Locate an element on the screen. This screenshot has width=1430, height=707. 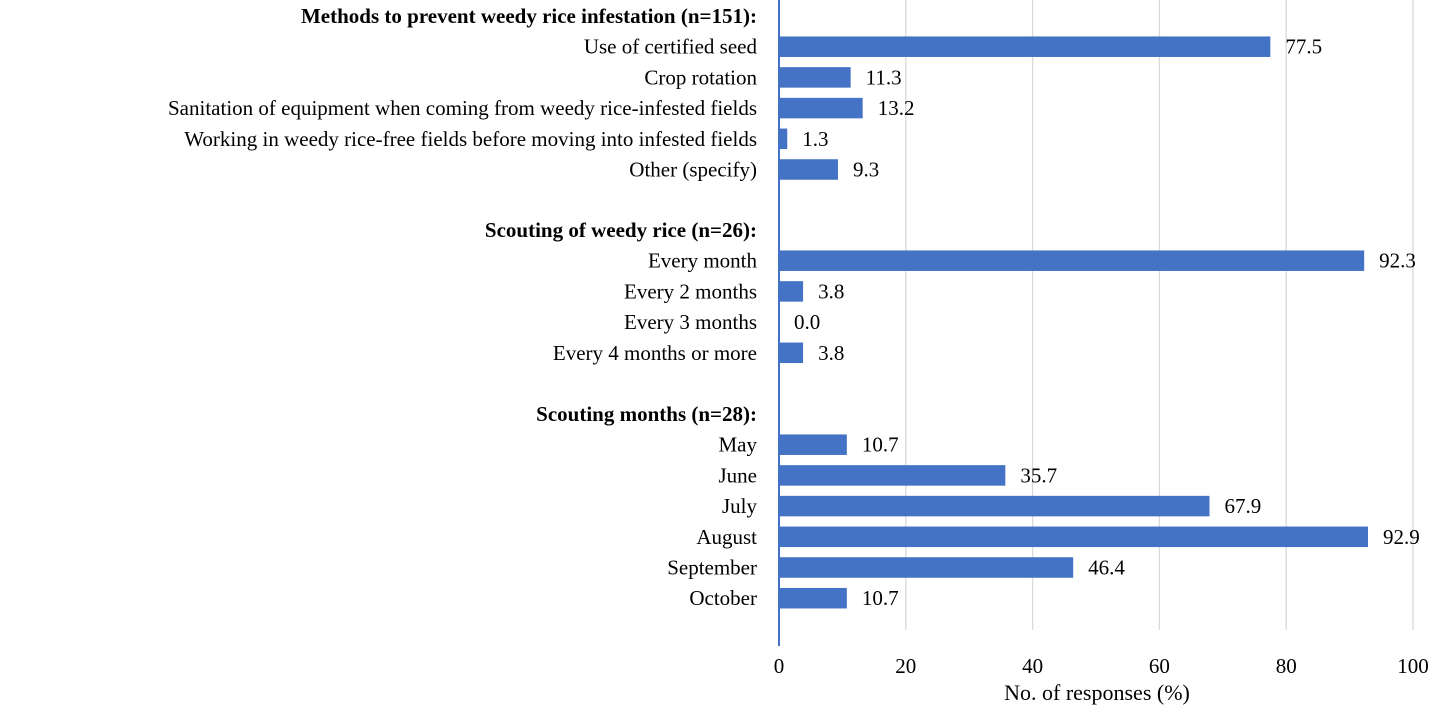
category-label: Every 3 months is located at coordinates (690, 322).